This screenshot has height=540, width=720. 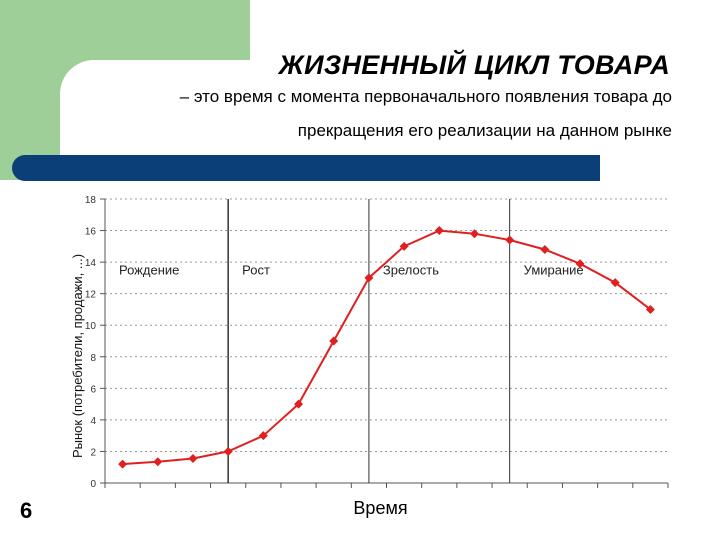 What do you see at coordinates (91, 295) in the screenshot?
I see `y-tick-label: 12` at bounding box center [91, 295].